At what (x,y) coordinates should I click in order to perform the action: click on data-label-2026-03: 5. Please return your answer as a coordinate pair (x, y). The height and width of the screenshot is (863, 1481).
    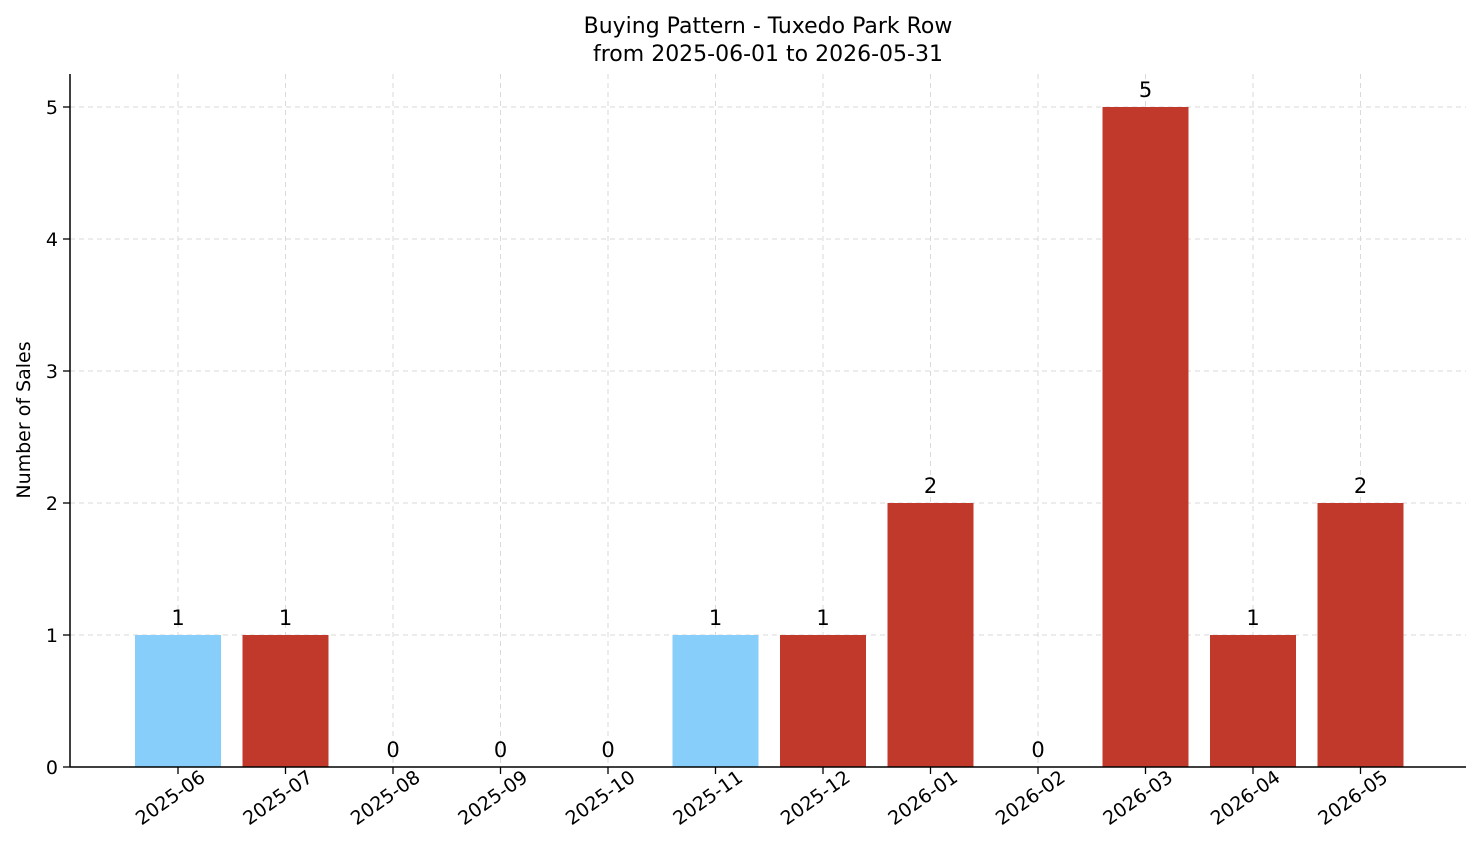
    Looking at the image, I should click on (1145, 90).